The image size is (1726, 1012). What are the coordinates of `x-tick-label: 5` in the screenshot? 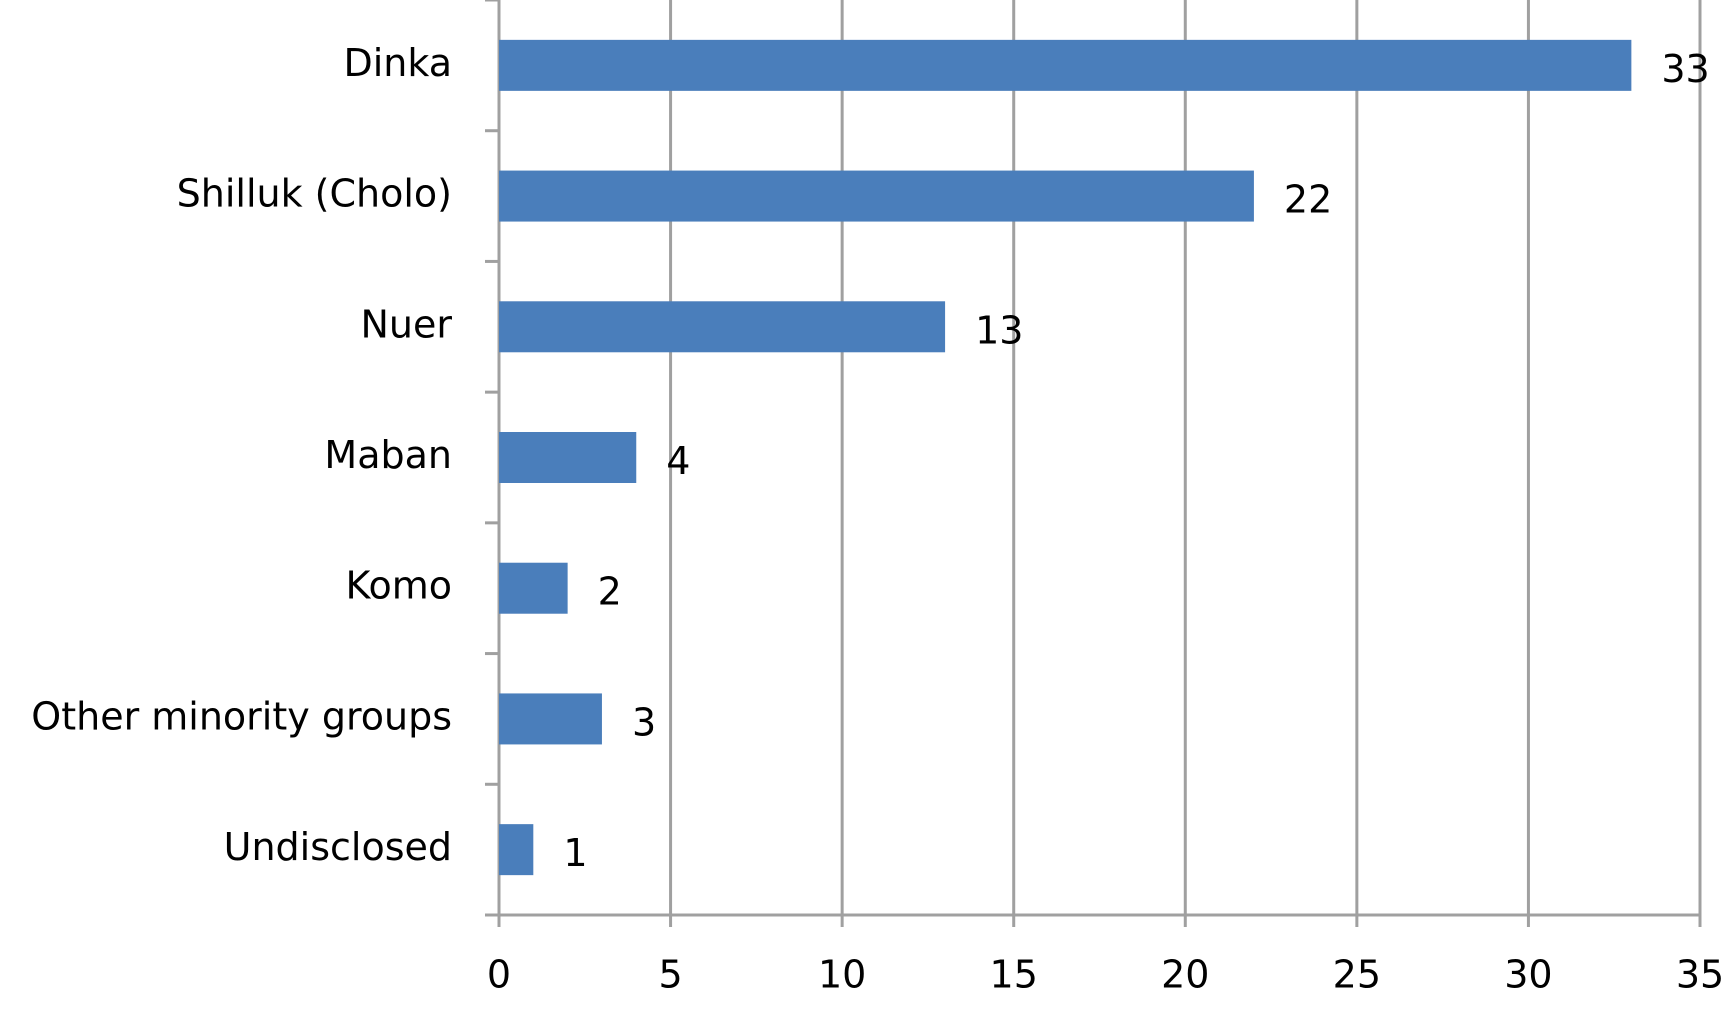 It's located at (670, 975).